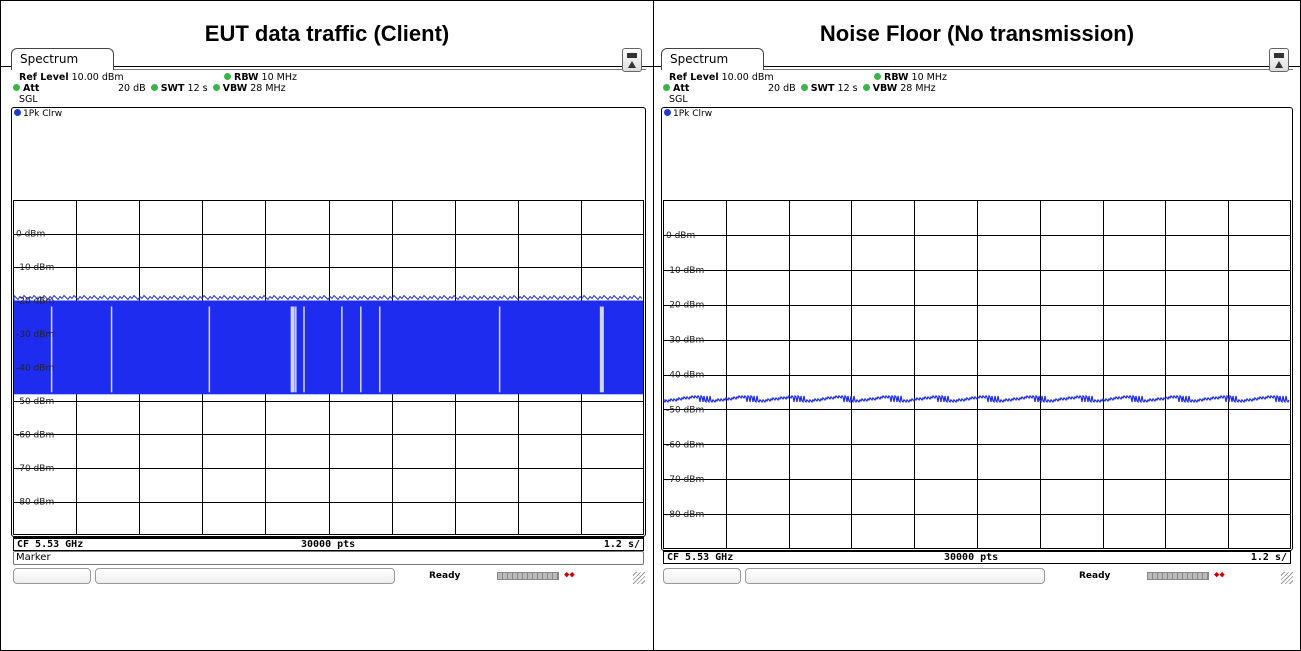  Describe the element at coordinates (31, 88) in the screenshot. I see `att-label: Att` at that location.